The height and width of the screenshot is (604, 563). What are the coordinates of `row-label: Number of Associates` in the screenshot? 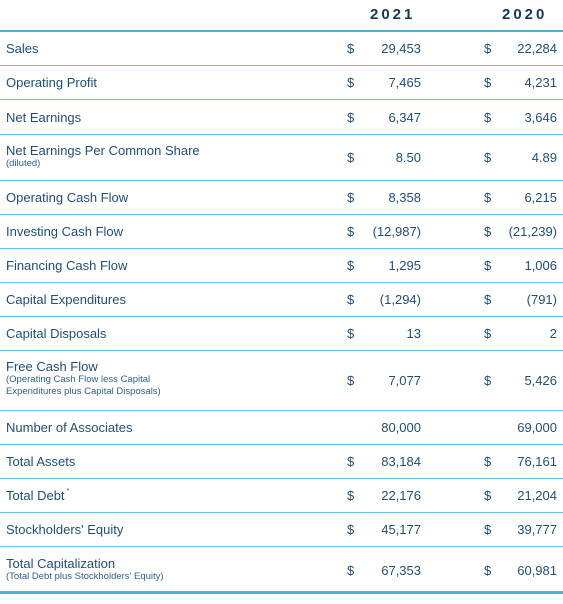 It's located at (69, 427).